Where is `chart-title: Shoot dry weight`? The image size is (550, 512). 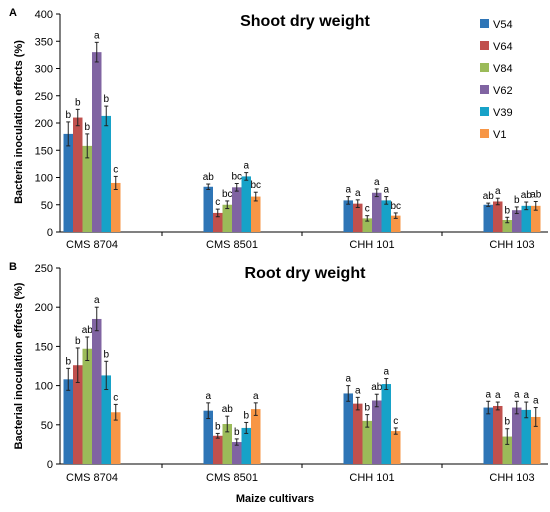
chart-title: Shoot dry weight is located at coordinates (305, 21).